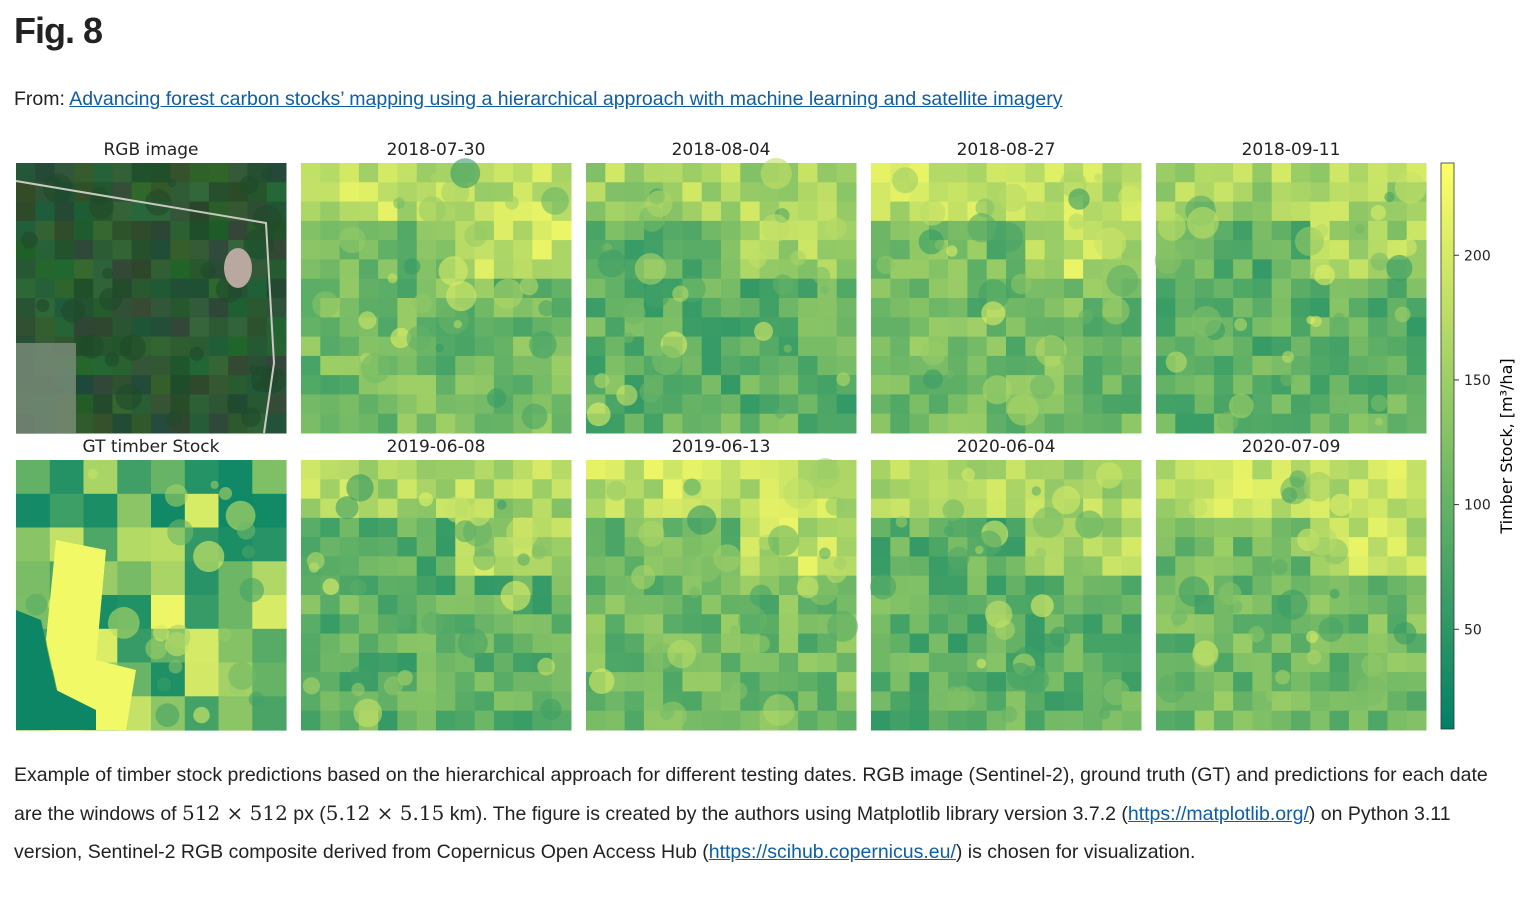  What do you see at coordinates (1218, 814) in the screenshot?
I see `caption-link: https://matplotlib.org/` at bounding box center [1218, 814].